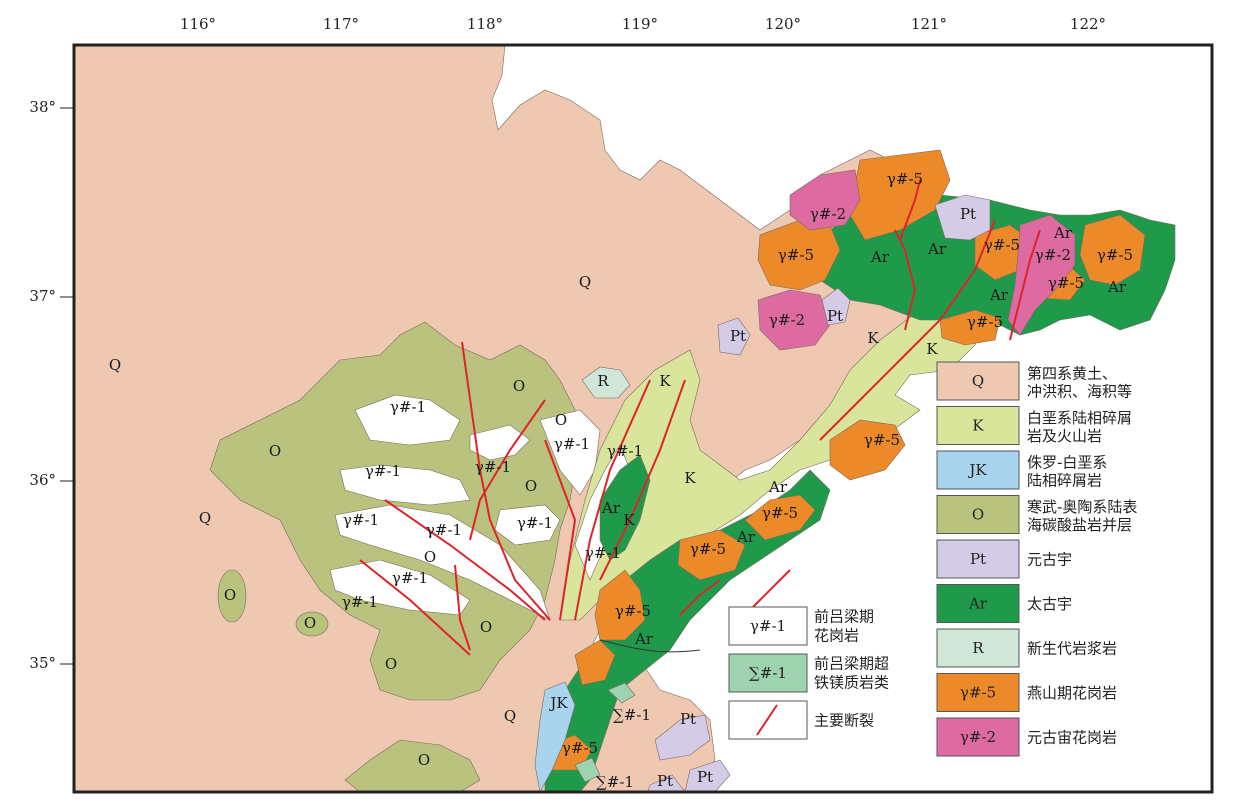 The height and width of the screenshot is (803, 1242). Describe the element at coordinates (929, 24) in the screenshot. I see `longitude-tick-label: 121°` at that location.